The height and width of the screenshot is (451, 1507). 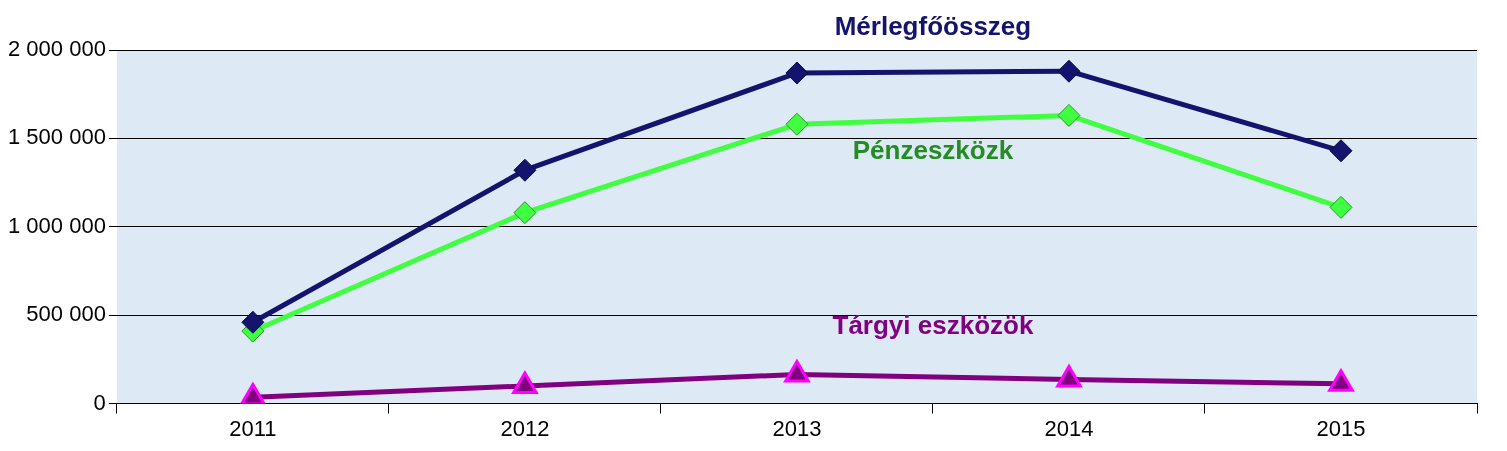 What do you see at coordinates (99, 402) in the screenshot?
I see `y-tick-label: 0` at bounding box center [99, 402].